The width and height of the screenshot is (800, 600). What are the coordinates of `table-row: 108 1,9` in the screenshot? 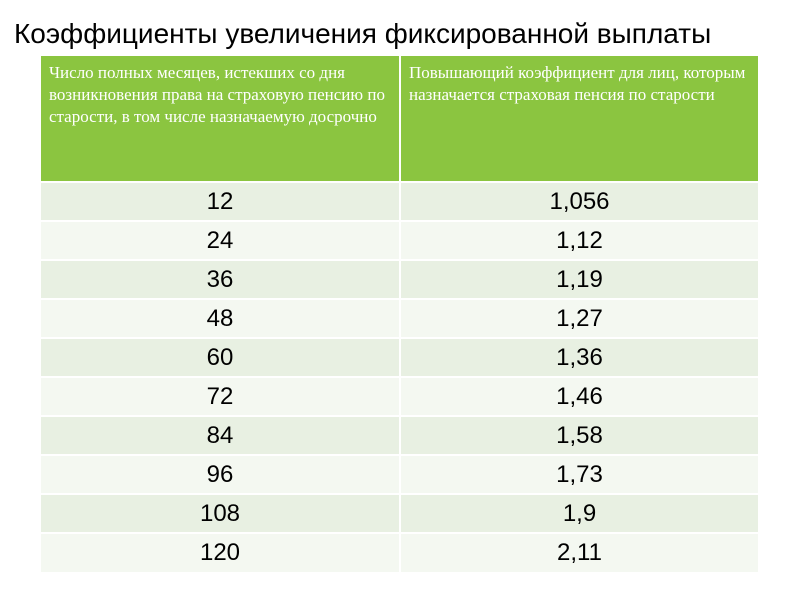 It's located at (399, 513).